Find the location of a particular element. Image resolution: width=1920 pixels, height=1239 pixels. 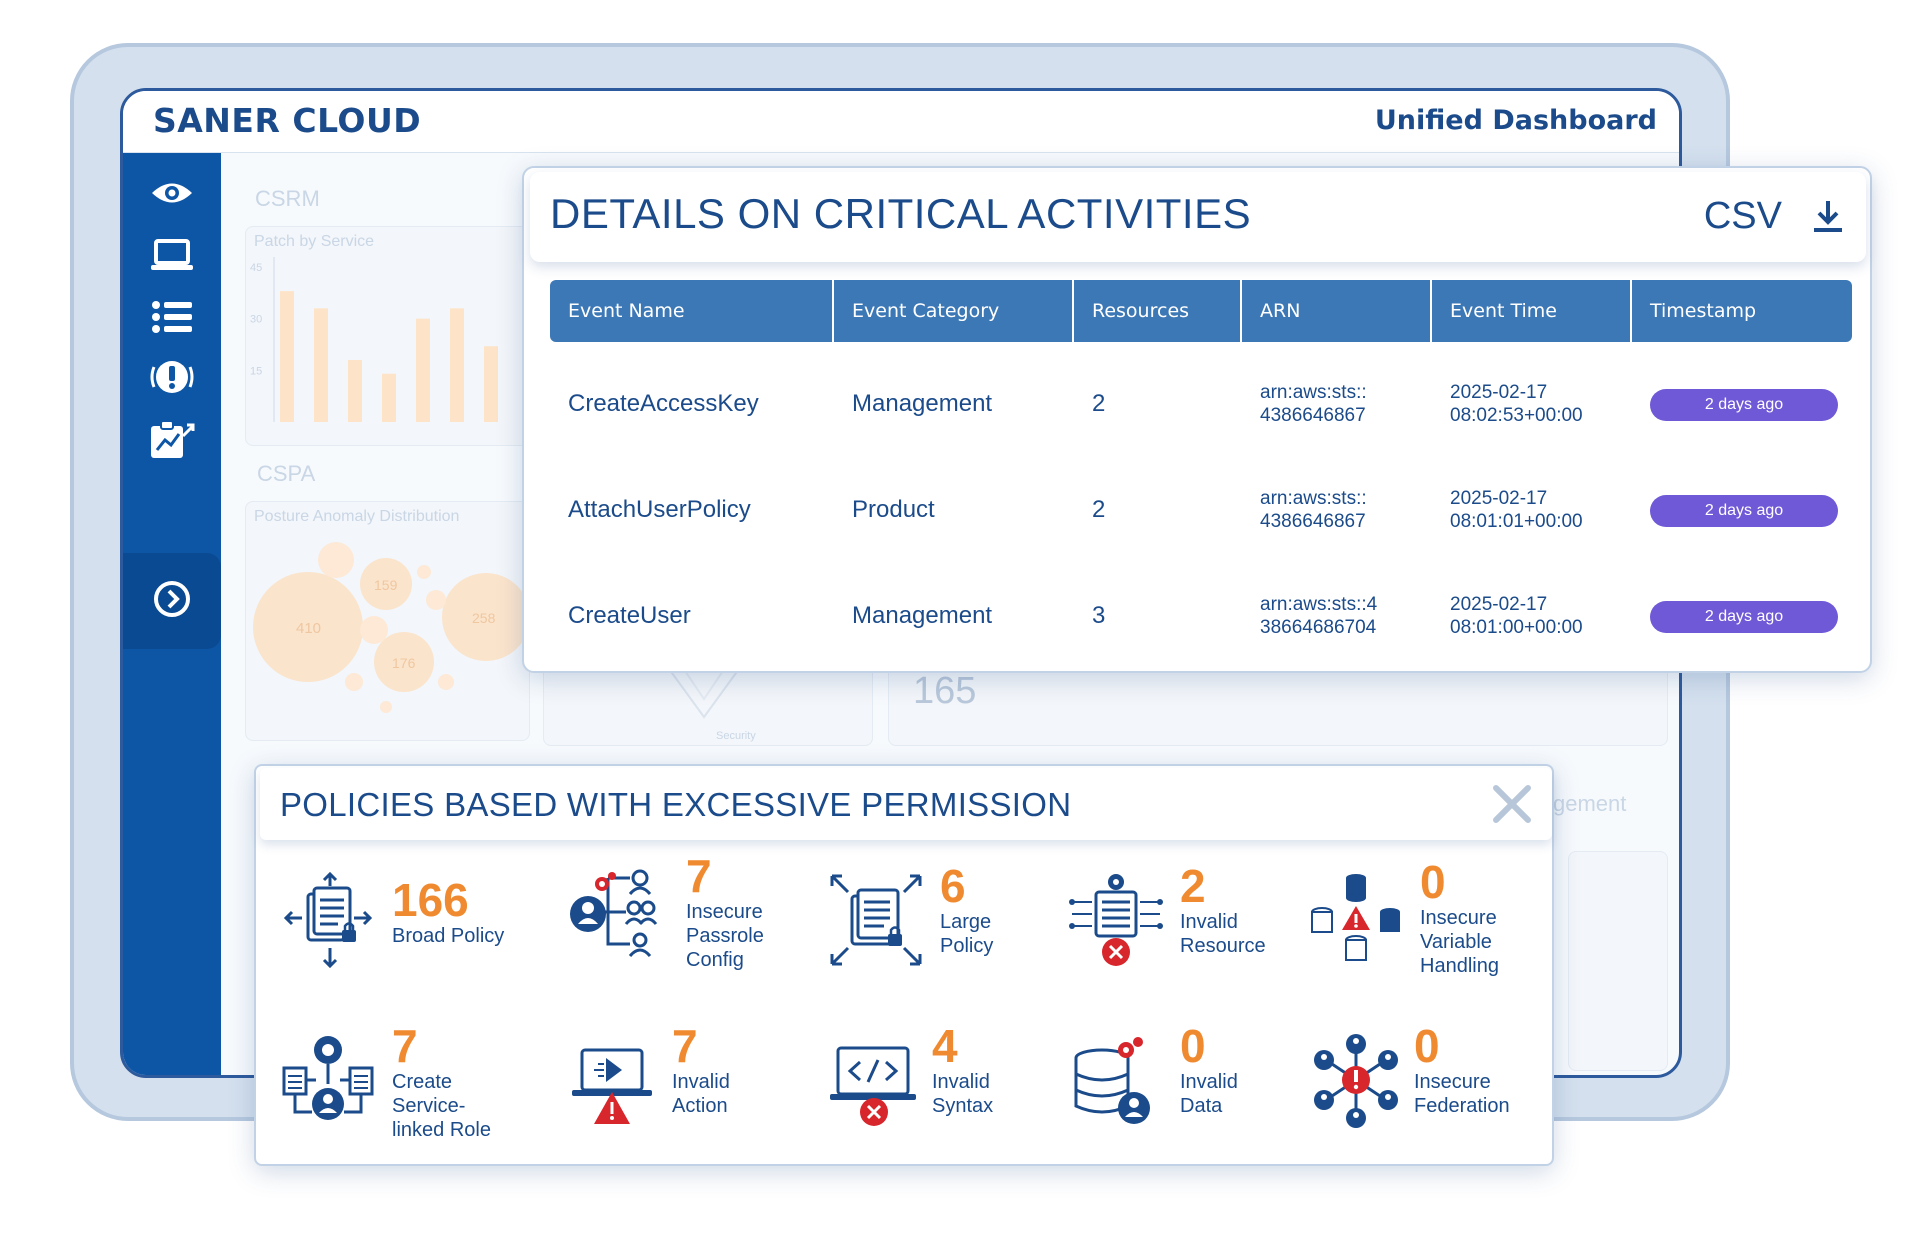

list-icon is located at coordinates (172, 317).